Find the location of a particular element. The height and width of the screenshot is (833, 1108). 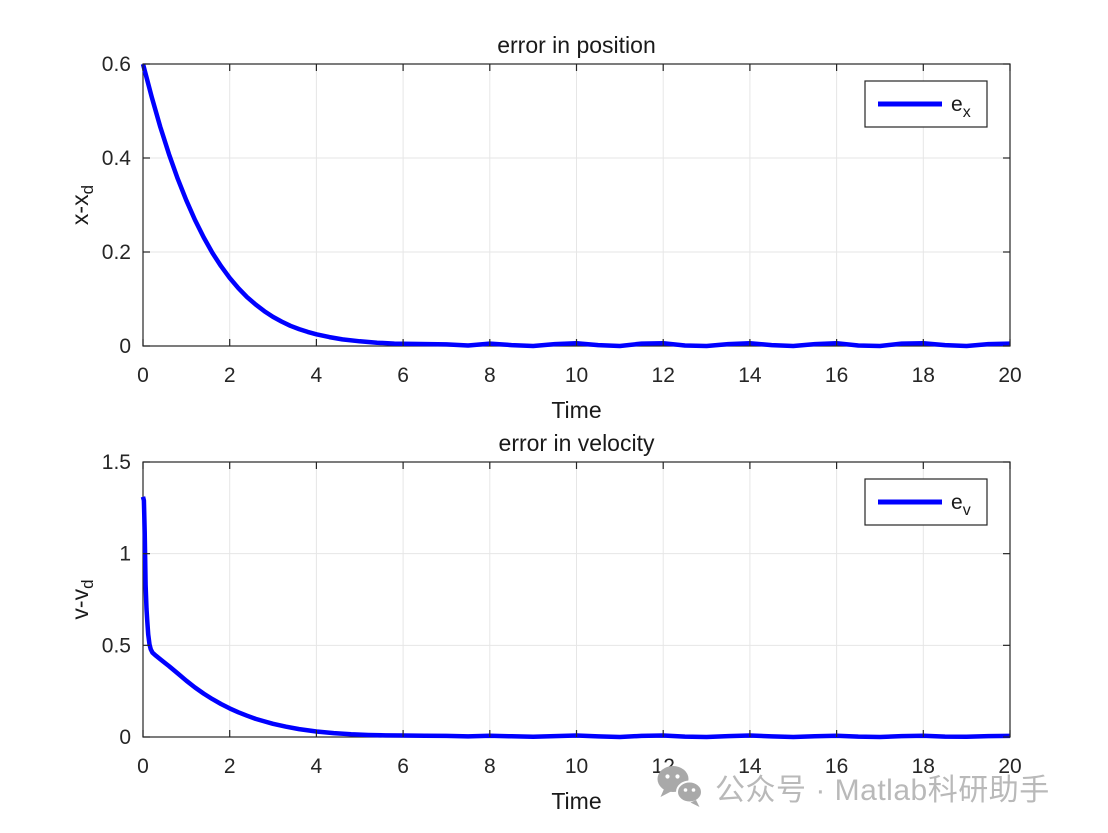

wechat-icon is located at coordinates (680, 786).